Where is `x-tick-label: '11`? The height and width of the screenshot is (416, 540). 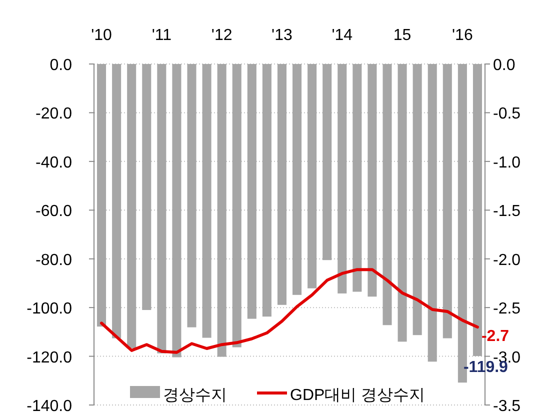
x-tick-label: '11 is located at coordinates (162, 35).